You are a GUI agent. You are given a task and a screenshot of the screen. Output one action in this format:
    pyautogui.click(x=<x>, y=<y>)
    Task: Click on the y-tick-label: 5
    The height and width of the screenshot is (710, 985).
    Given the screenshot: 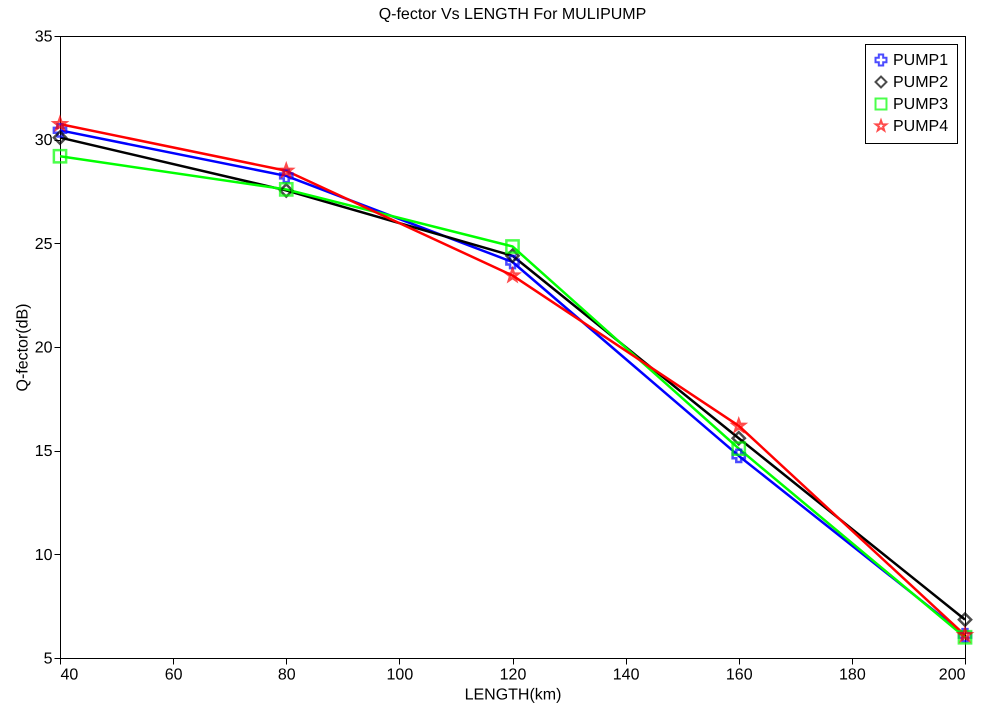 What is the action you would take?
    pyautogui.click(x=48, y=659)
    